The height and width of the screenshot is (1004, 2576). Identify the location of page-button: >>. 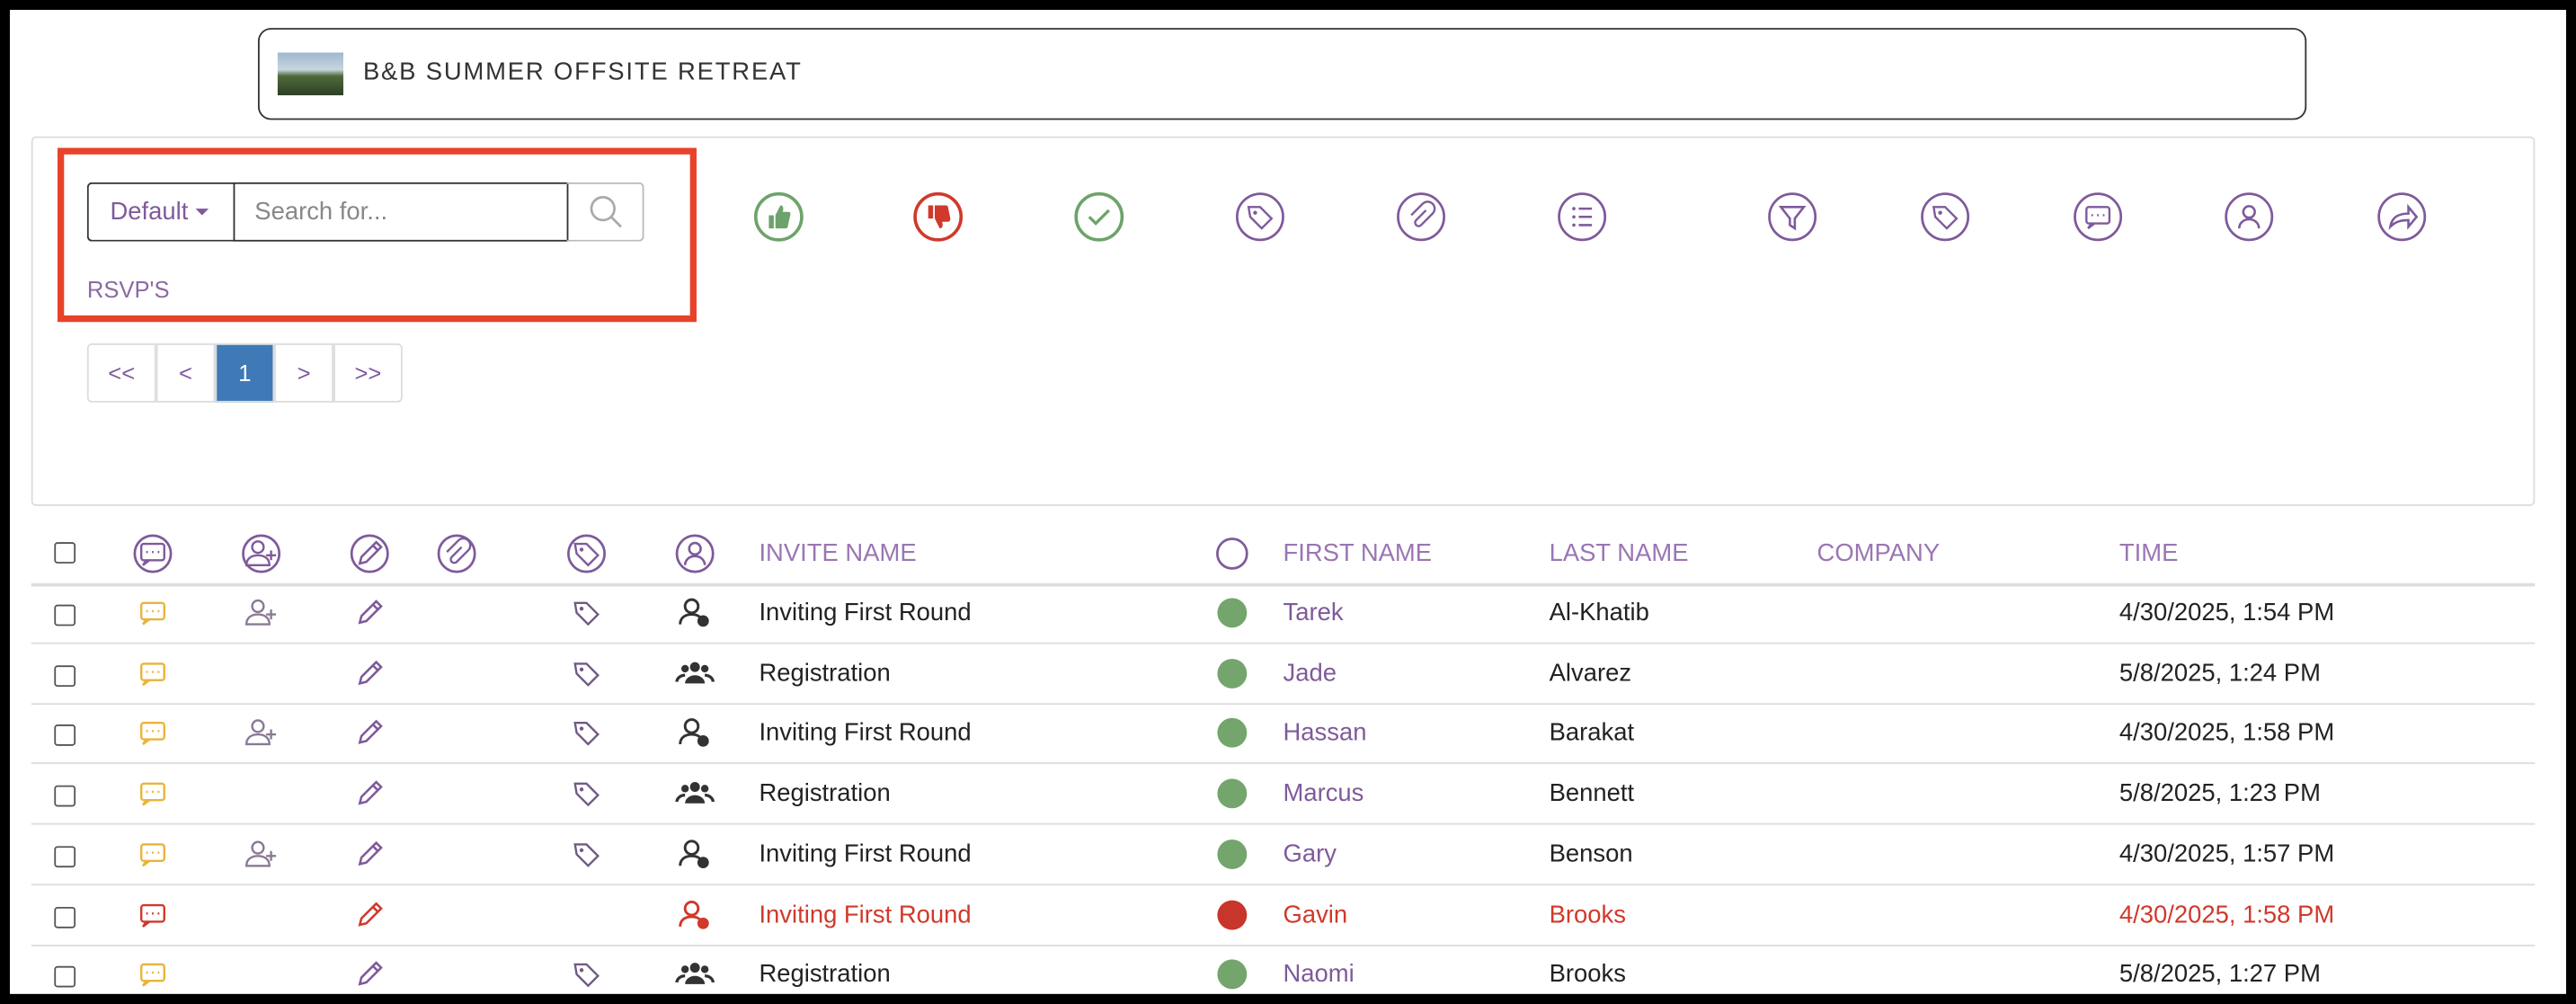
(368, 373).